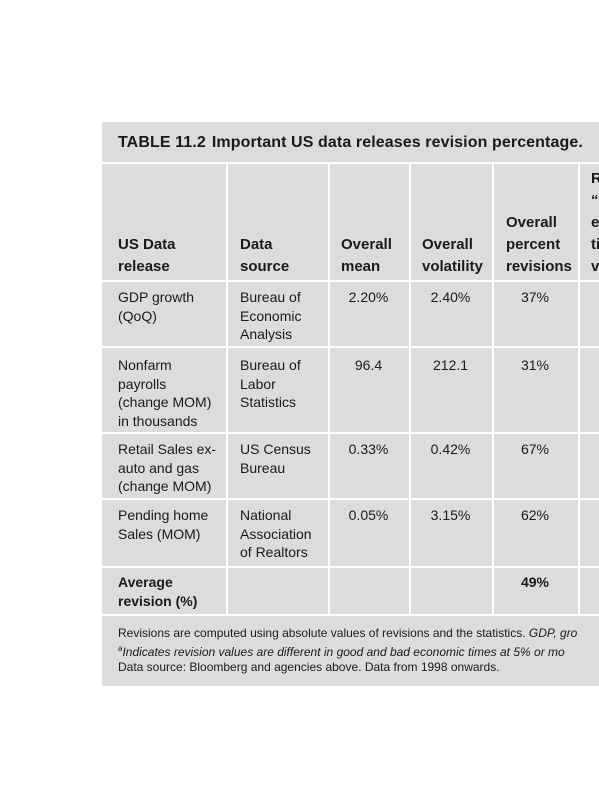  I want to click on row-4-source: National Association of Realtors, so click(276, 533).